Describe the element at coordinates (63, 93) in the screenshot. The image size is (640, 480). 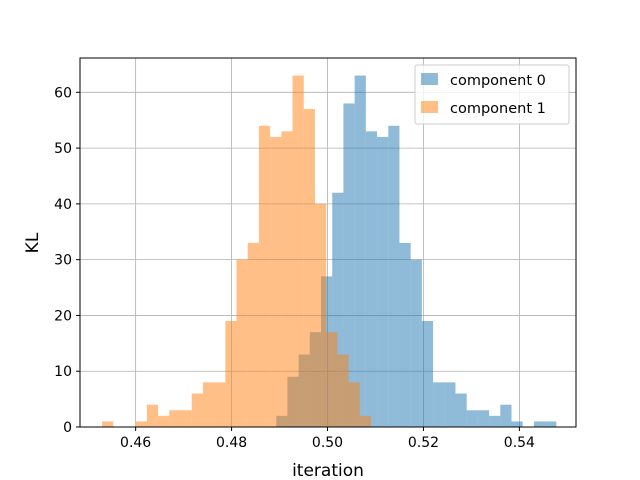
I see `y-tick-label-6: 60` at that location.